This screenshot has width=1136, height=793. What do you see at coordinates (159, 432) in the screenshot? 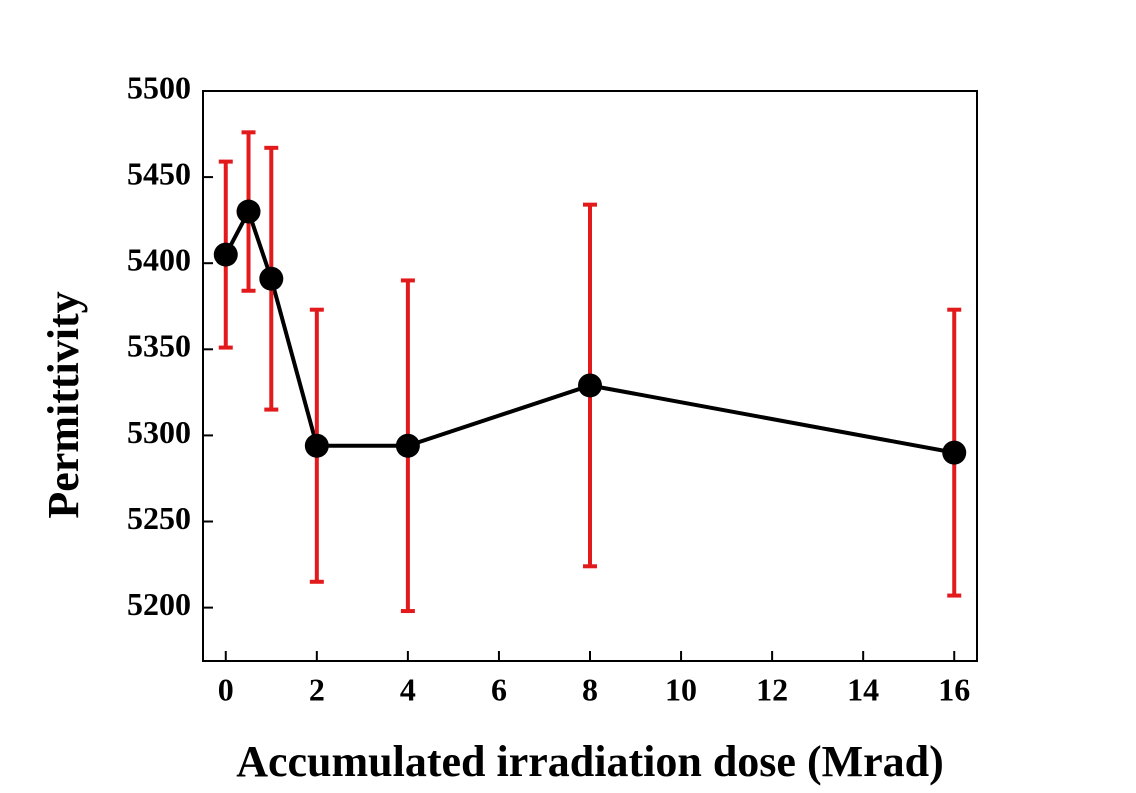
I see `y-tick-label: 5300` at bounding box center [159, 432].